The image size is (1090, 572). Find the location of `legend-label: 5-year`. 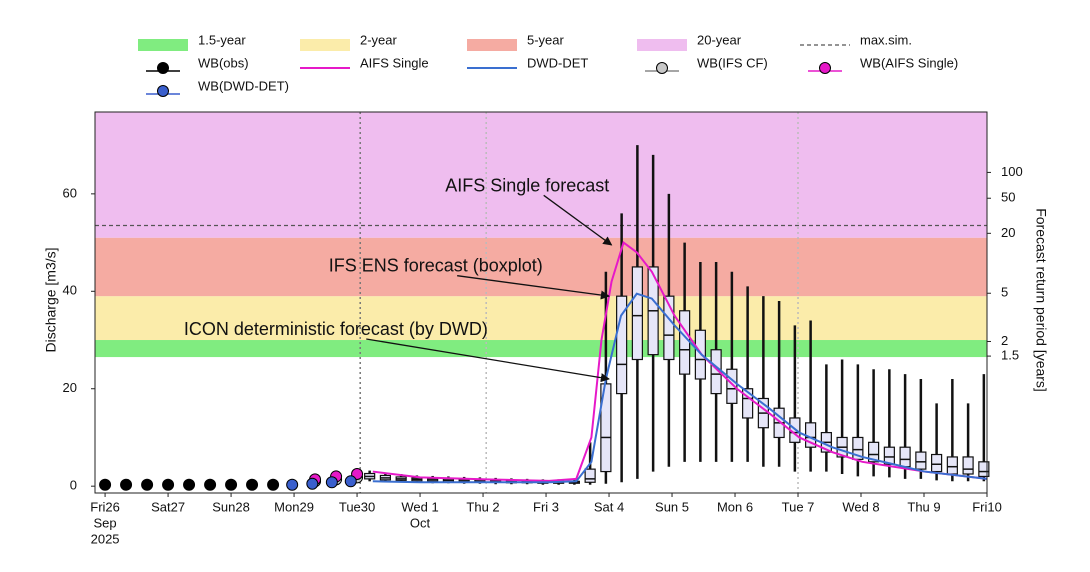

legend-label: 5-year is located at coordinates (546, 39).